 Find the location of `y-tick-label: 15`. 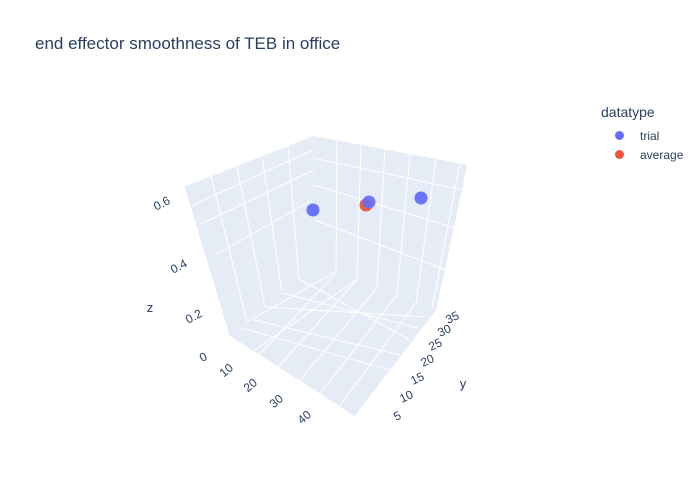

y-tick-label: 15 is located at coordinates (417, 378).